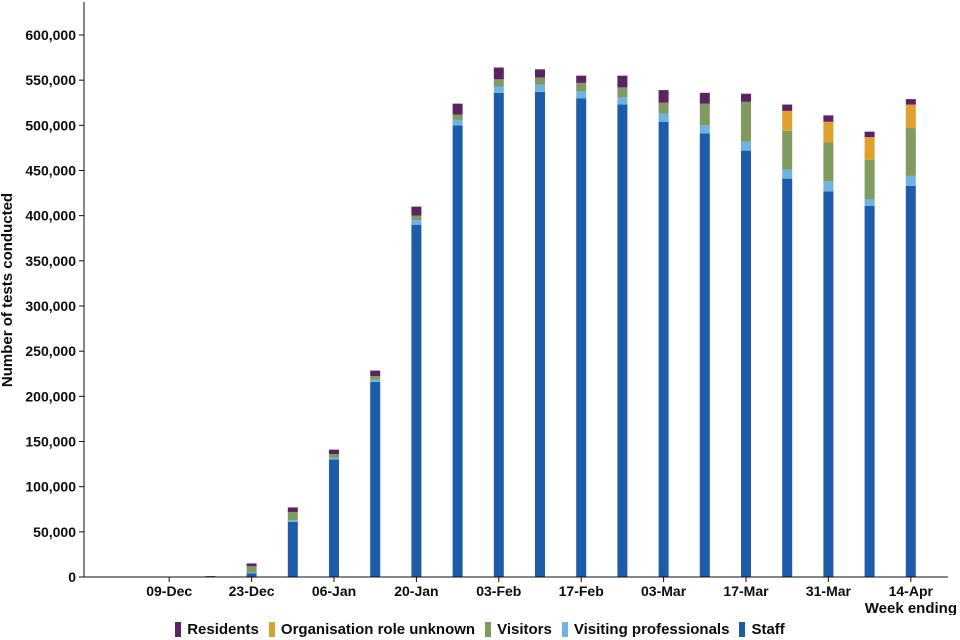 Image resolution: width=960 pixels, height=640 pixels. I want to click on y-tick-label: 150,000, so click(50, 442).